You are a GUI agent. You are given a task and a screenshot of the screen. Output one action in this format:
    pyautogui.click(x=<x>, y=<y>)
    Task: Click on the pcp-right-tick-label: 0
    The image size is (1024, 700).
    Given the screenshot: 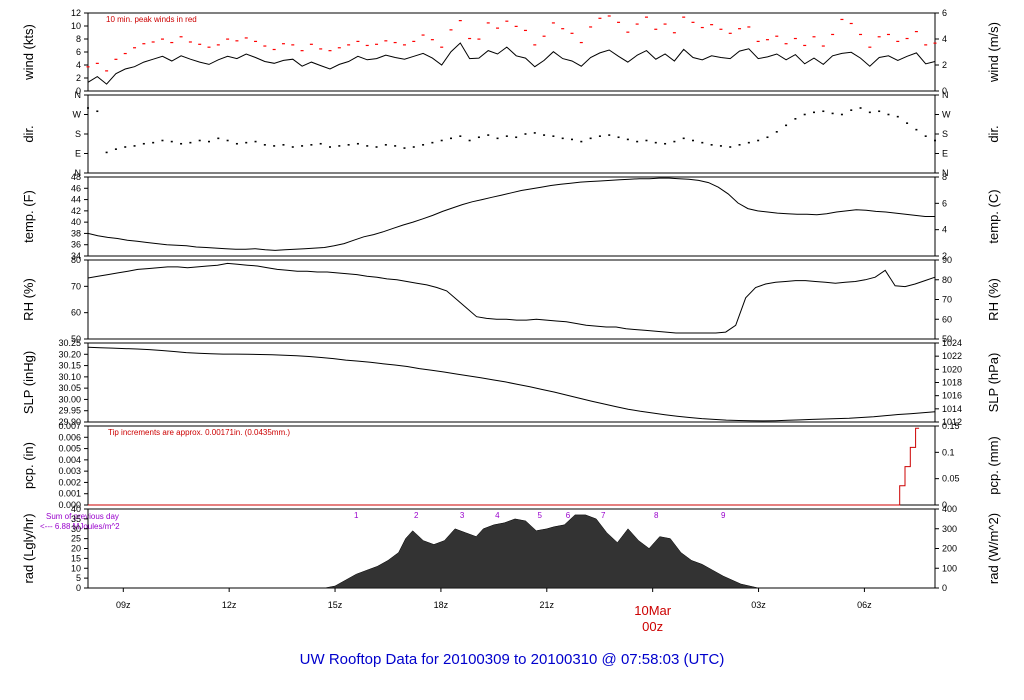 What is the action you would take?
    pyautogui.click(x=944, y=505)
    